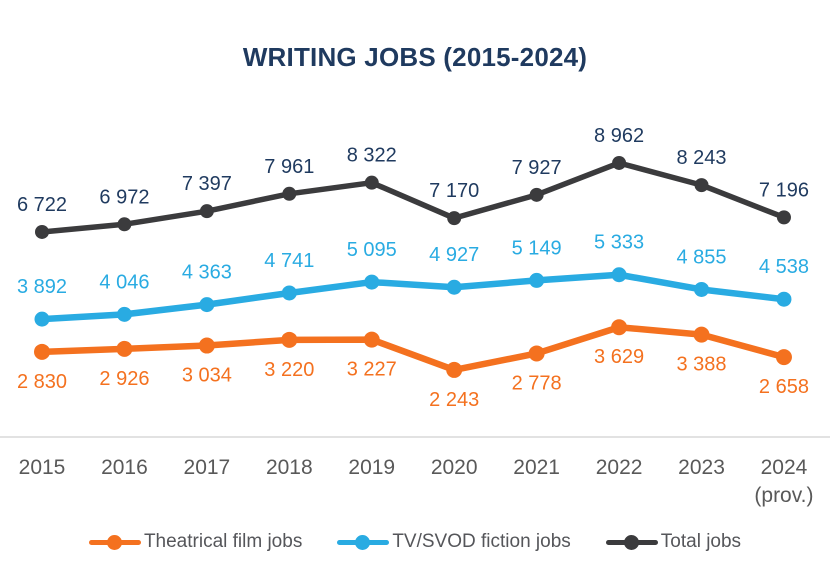 The height and width of the screenshot is (577, 830). Describe the element at coordinates (371, 467) in the screenshot. I see `x-tick-label: 2019` at that location.